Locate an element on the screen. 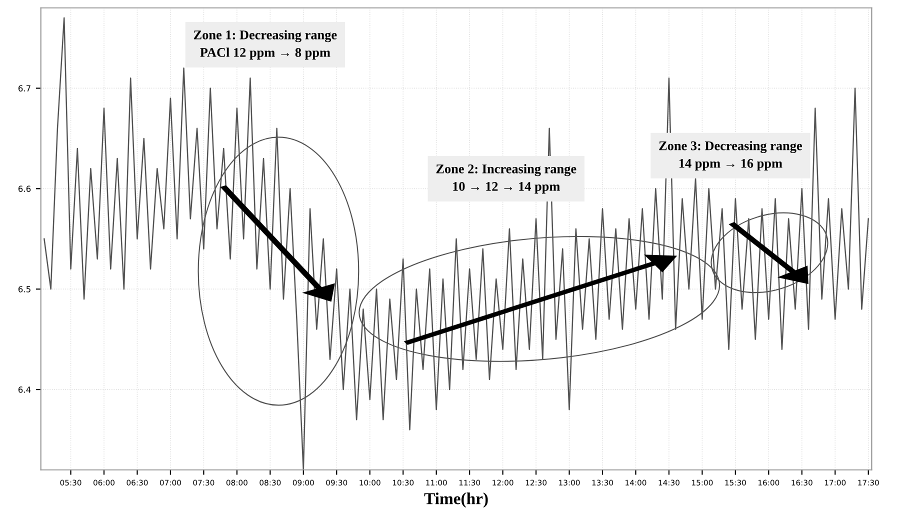  x-axis-title: Time(hr) is located at coordinates (456, 500).